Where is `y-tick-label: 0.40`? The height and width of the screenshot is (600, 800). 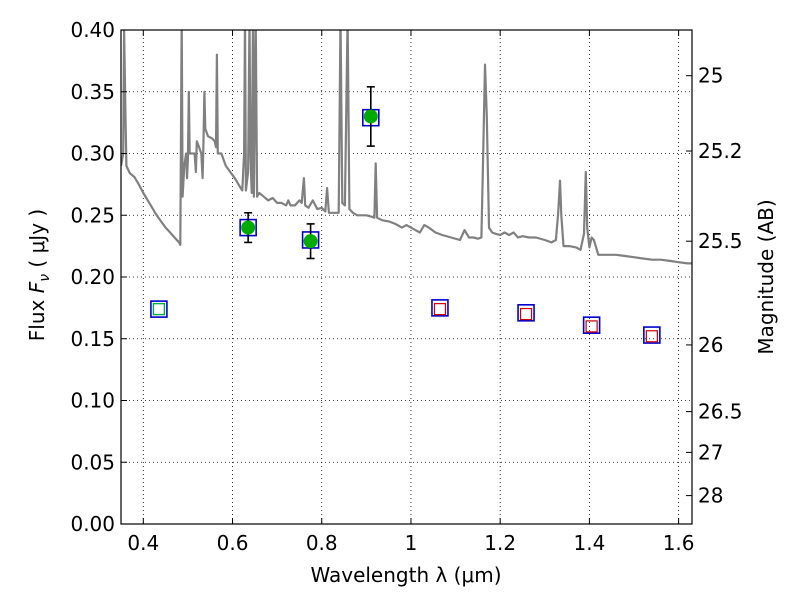 y-tick-label: 0.40 is located at coordinates (92, 30).